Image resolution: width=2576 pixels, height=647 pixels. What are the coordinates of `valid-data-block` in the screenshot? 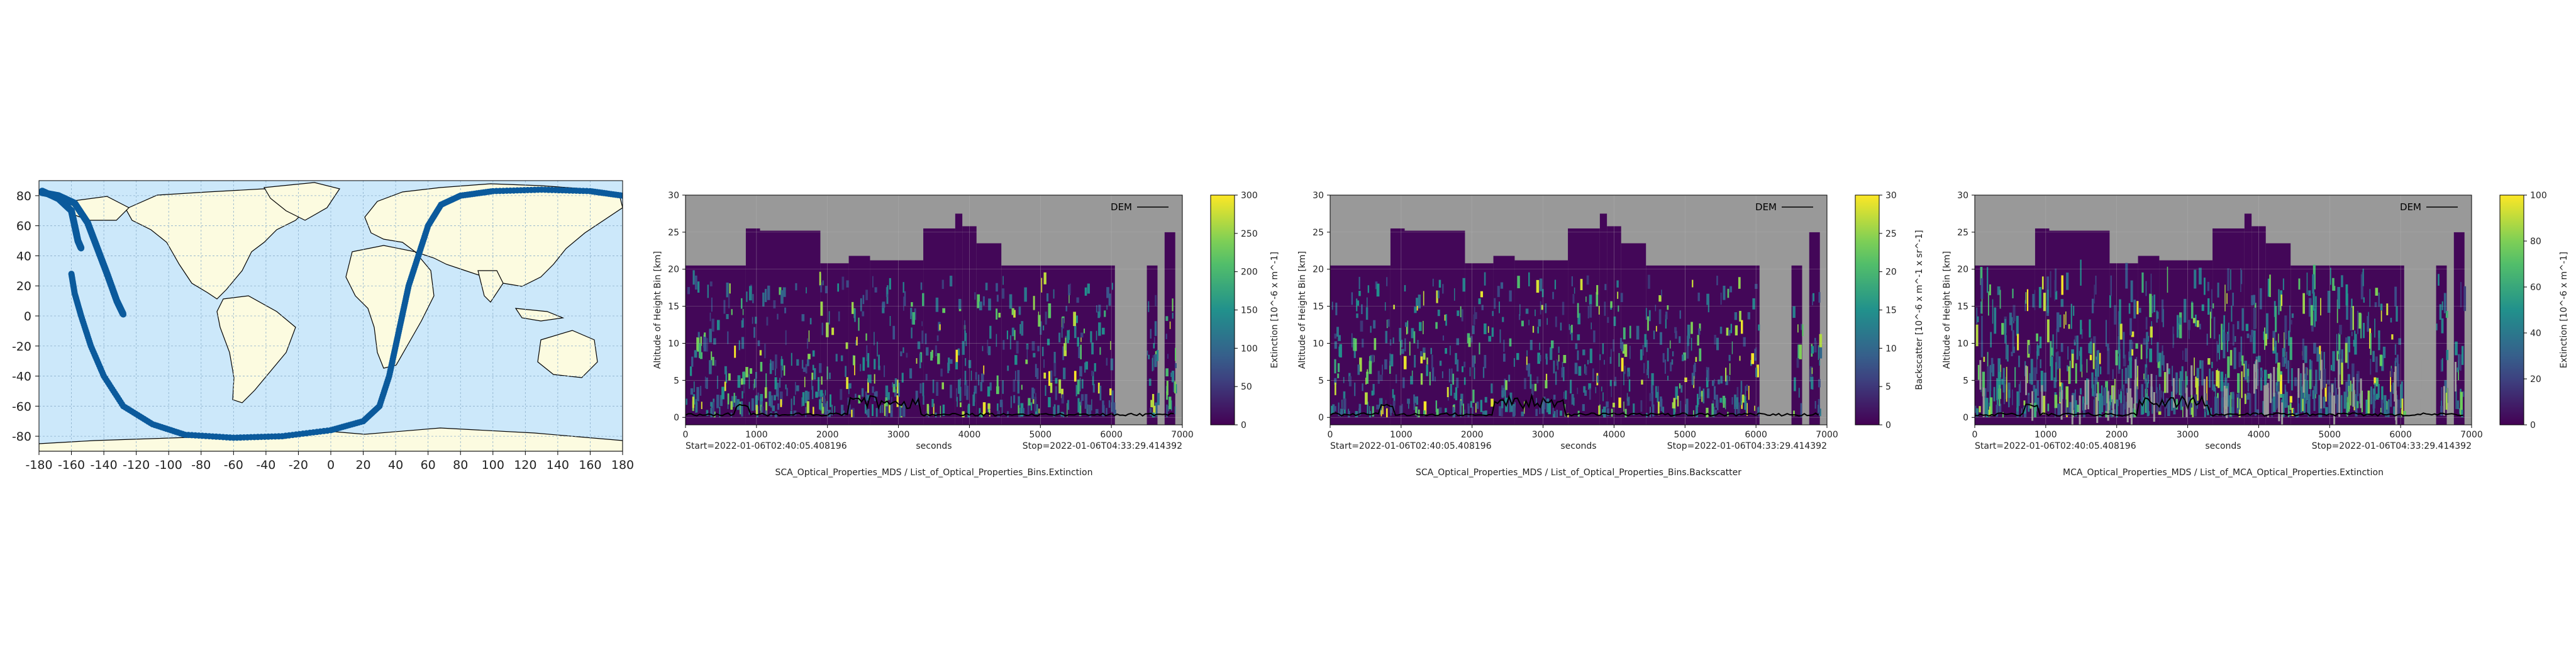 It's located at (989, 334).